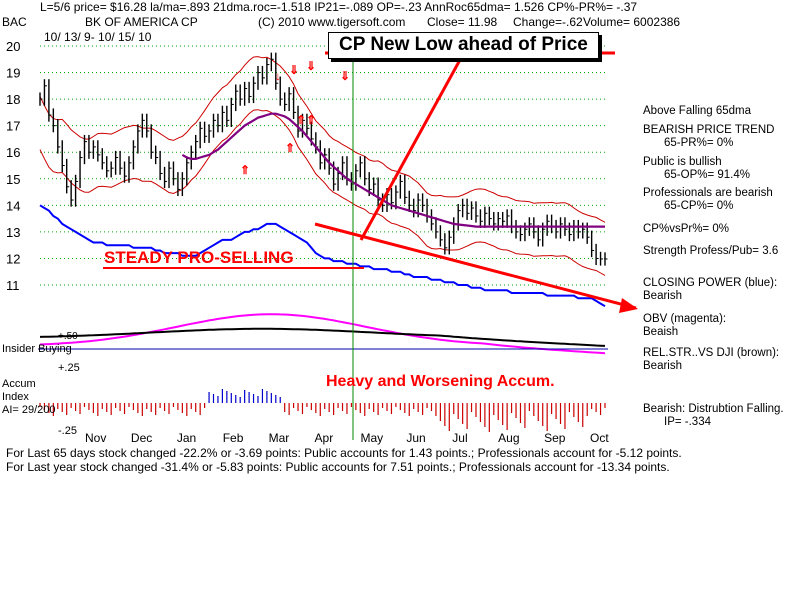 The image size is (800, 600). I want to click on company-name: BK OF AMERICA CP, so click(141, 22).